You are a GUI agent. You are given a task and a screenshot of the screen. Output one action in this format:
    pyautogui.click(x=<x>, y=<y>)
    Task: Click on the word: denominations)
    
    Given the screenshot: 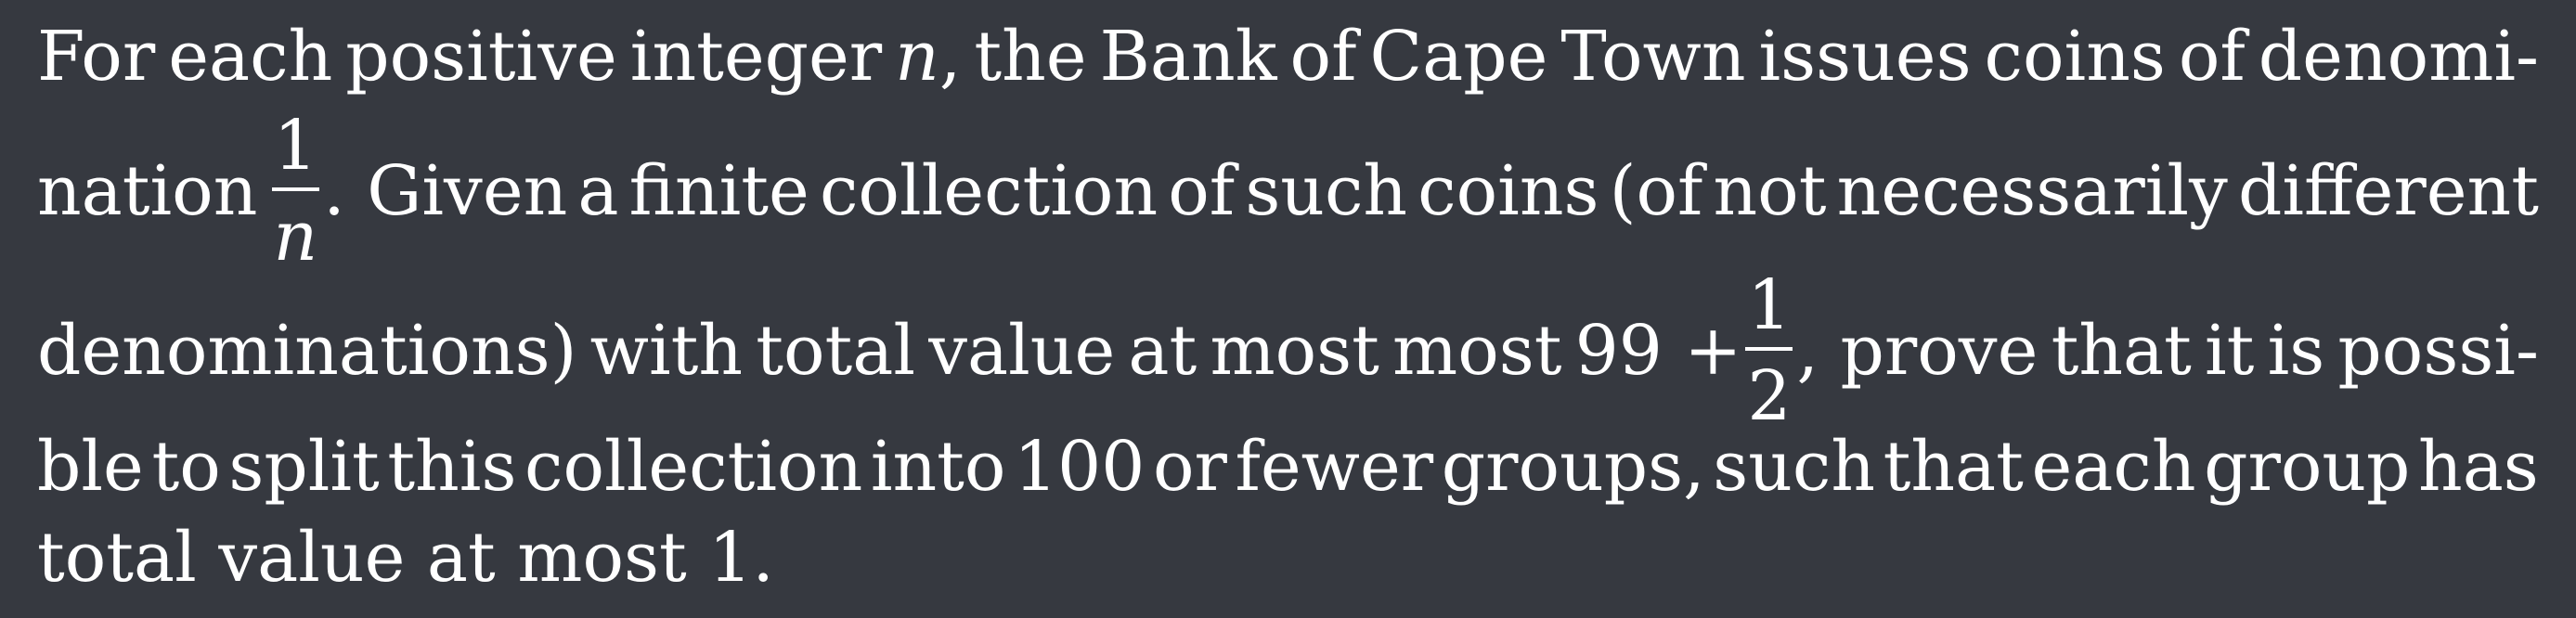 What is the action you would take?
    pyautogui.click(x=307, y=351)
    